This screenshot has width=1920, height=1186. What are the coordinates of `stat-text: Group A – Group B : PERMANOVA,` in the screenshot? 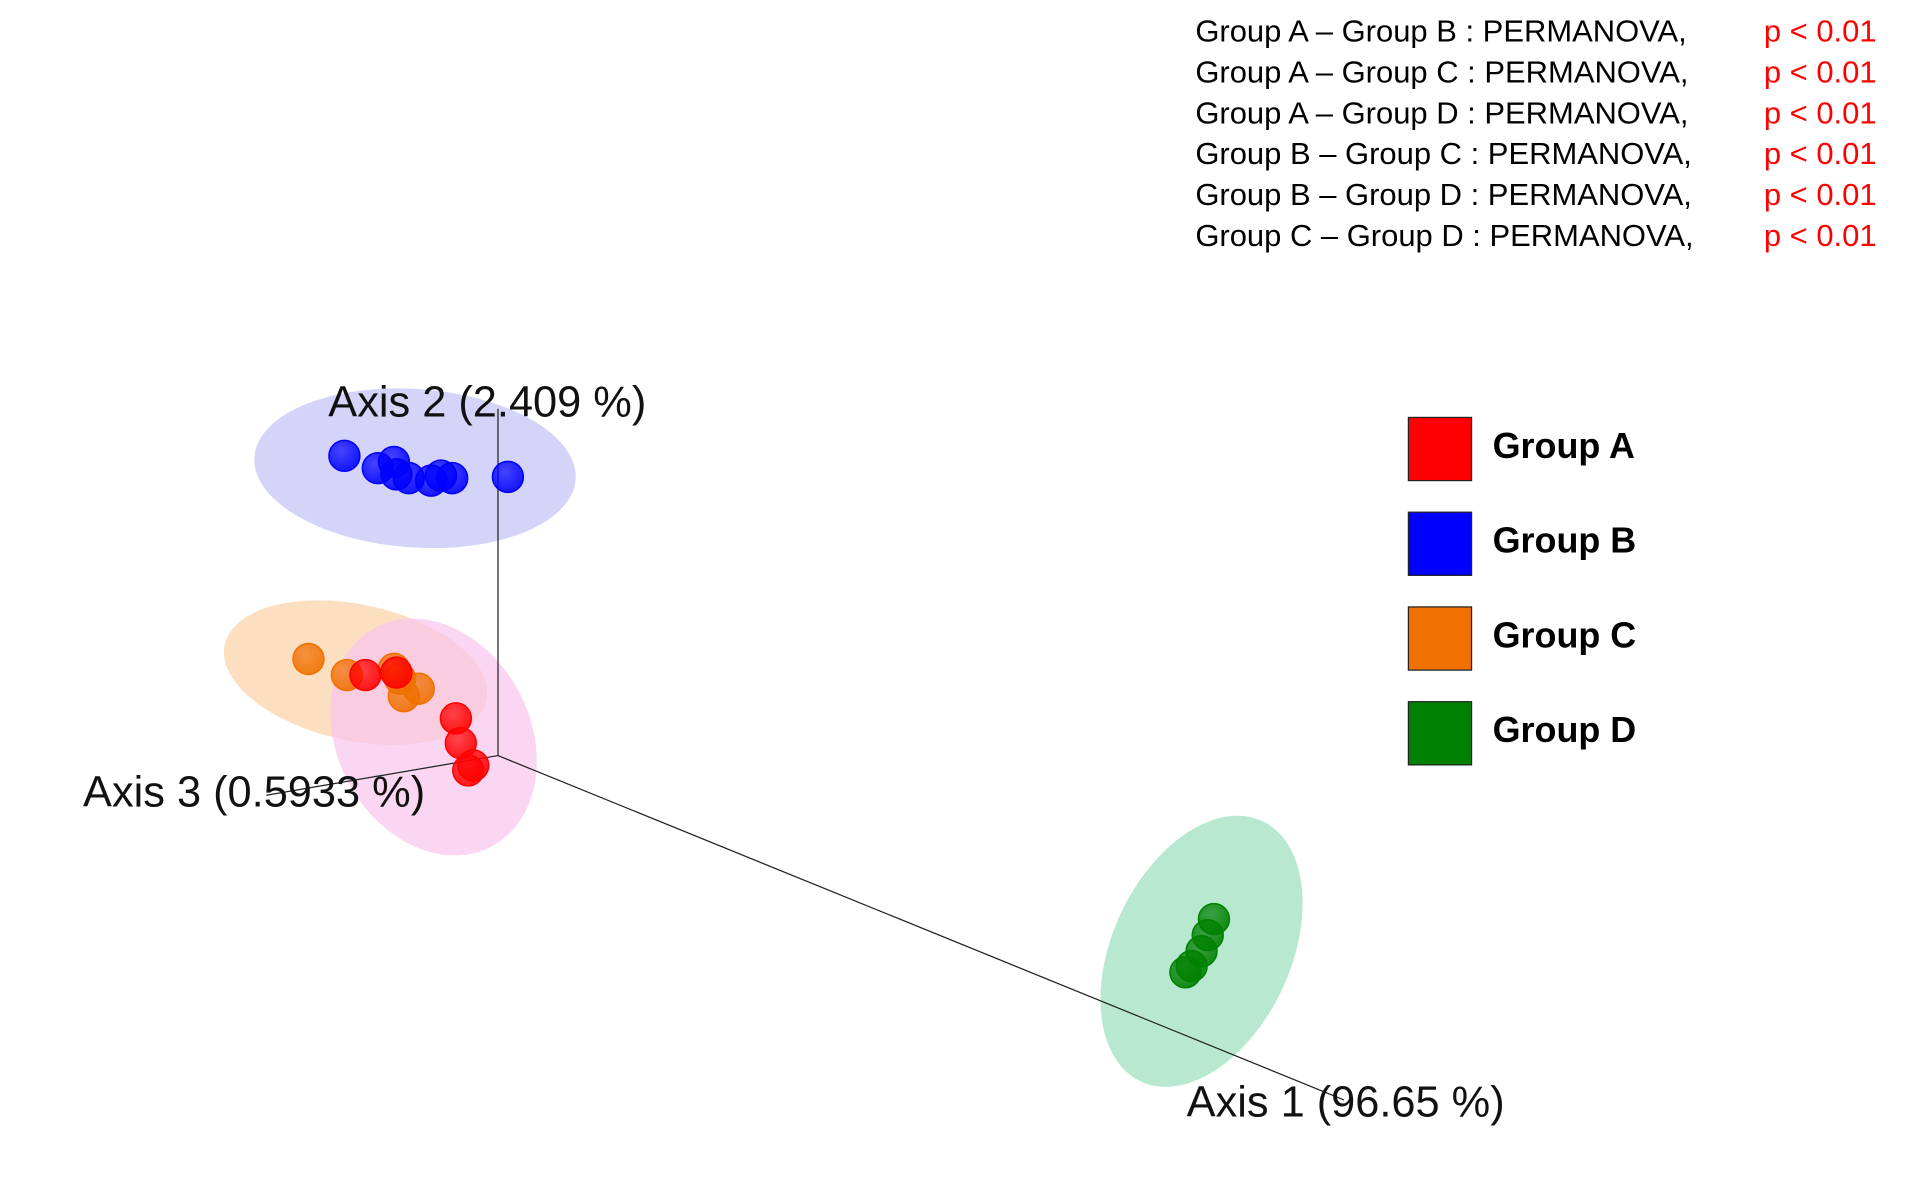 It's located at (1440, 31).